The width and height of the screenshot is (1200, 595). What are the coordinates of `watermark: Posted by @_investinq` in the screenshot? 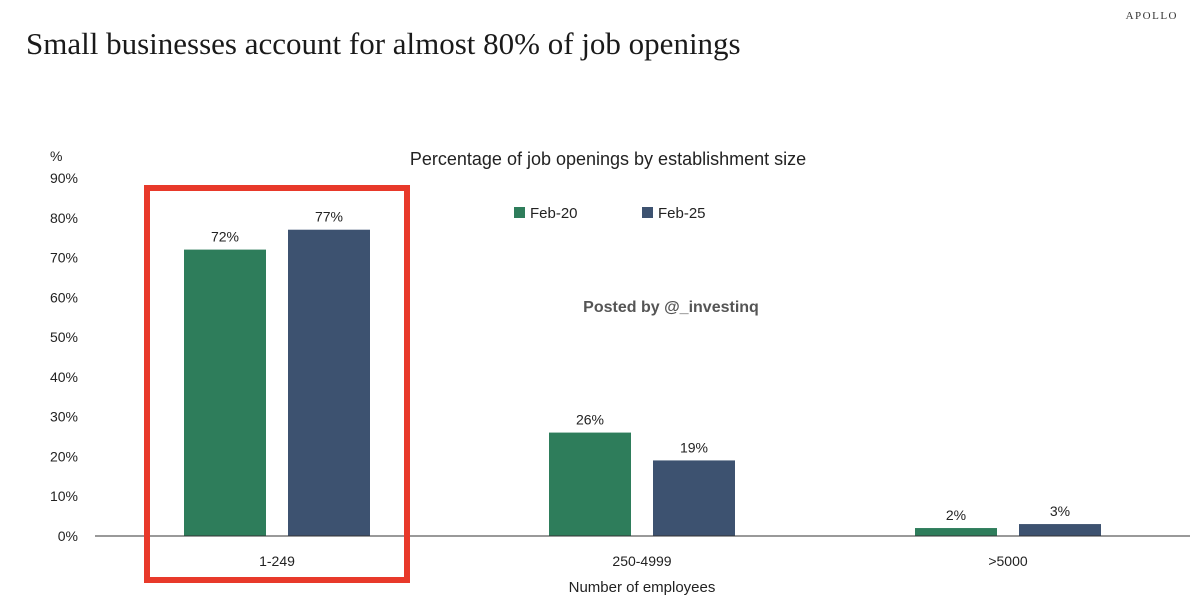 It's located at (671, 307).